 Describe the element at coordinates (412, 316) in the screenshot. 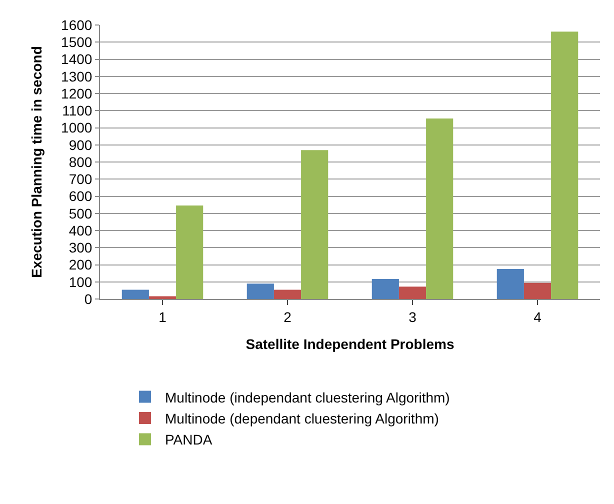

I see `x-tick-label: 3` at that location.